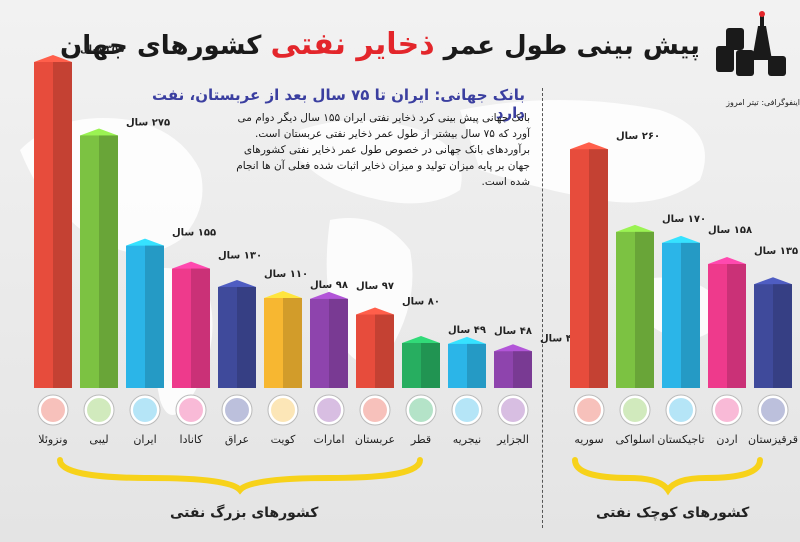 This screenshot has height=542, width=800. I want to click on value-label-0-4: ۱۱۰ سال, so click(286, 274).